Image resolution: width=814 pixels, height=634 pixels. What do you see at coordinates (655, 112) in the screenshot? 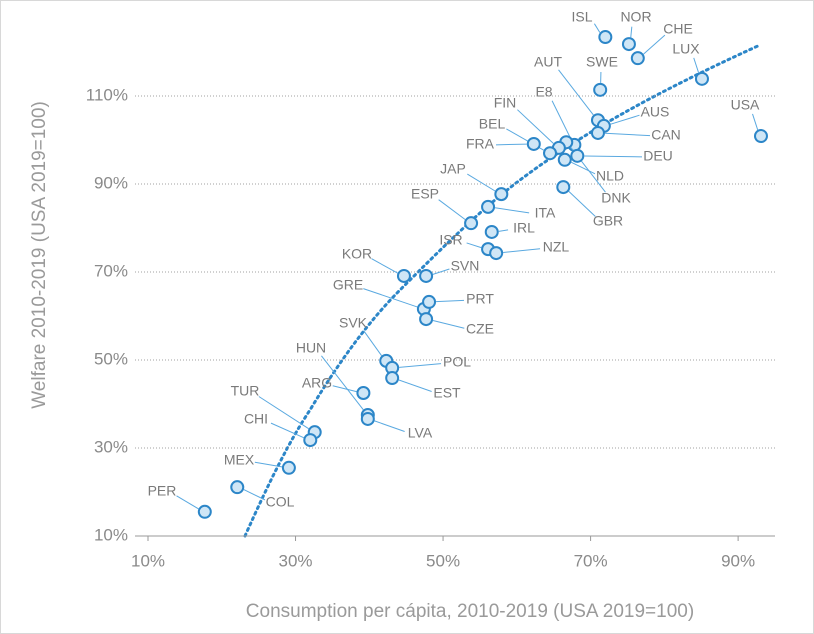
I see `point-label: AUS` at bounding box center [655, 112].